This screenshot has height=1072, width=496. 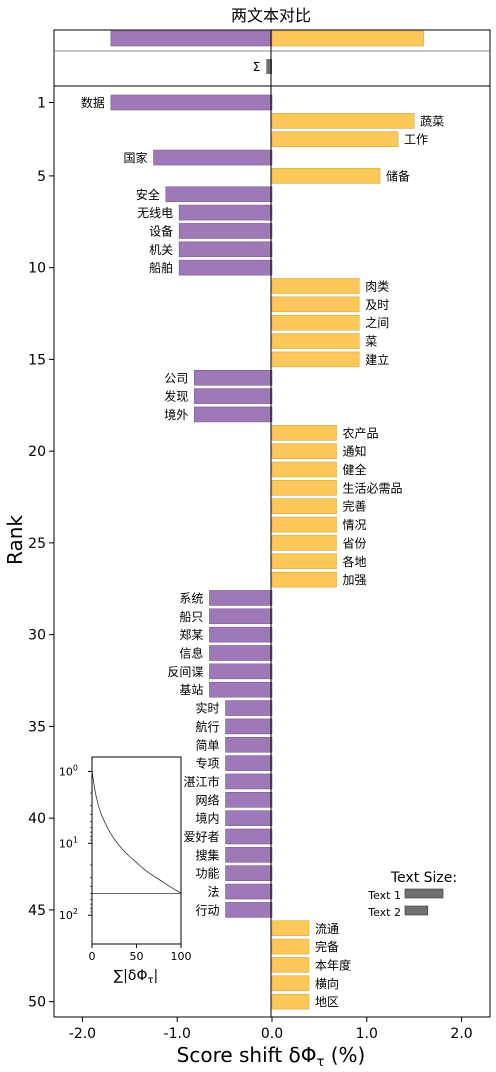 I want to click on word-label: 船舶, so click(x=161, y=267).